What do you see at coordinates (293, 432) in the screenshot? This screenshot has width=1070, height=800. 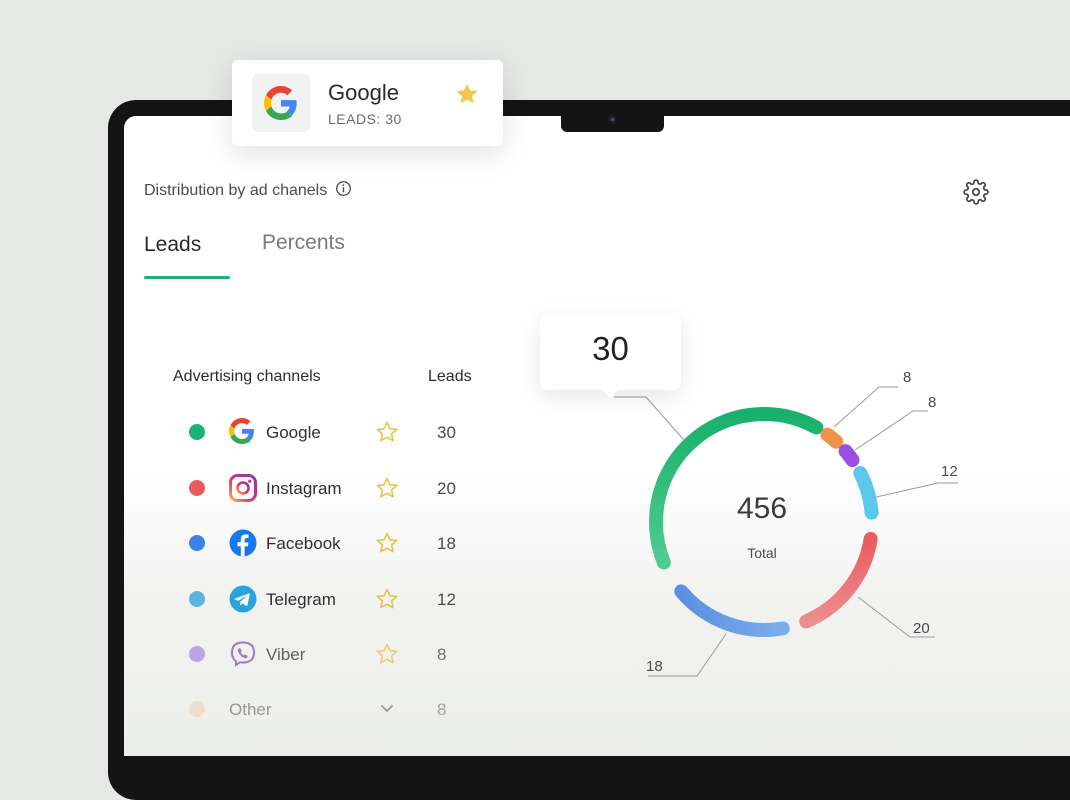 I see `channel-name: Google` at bounding box center [293, 432].